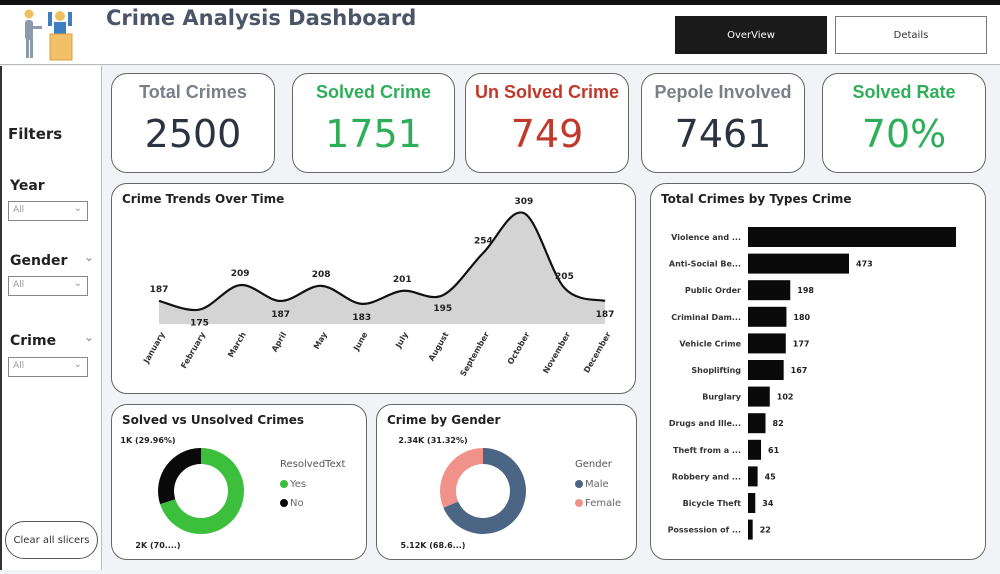  I want to click on kpi-card: Solved Rate 70%, so click(904, 123).